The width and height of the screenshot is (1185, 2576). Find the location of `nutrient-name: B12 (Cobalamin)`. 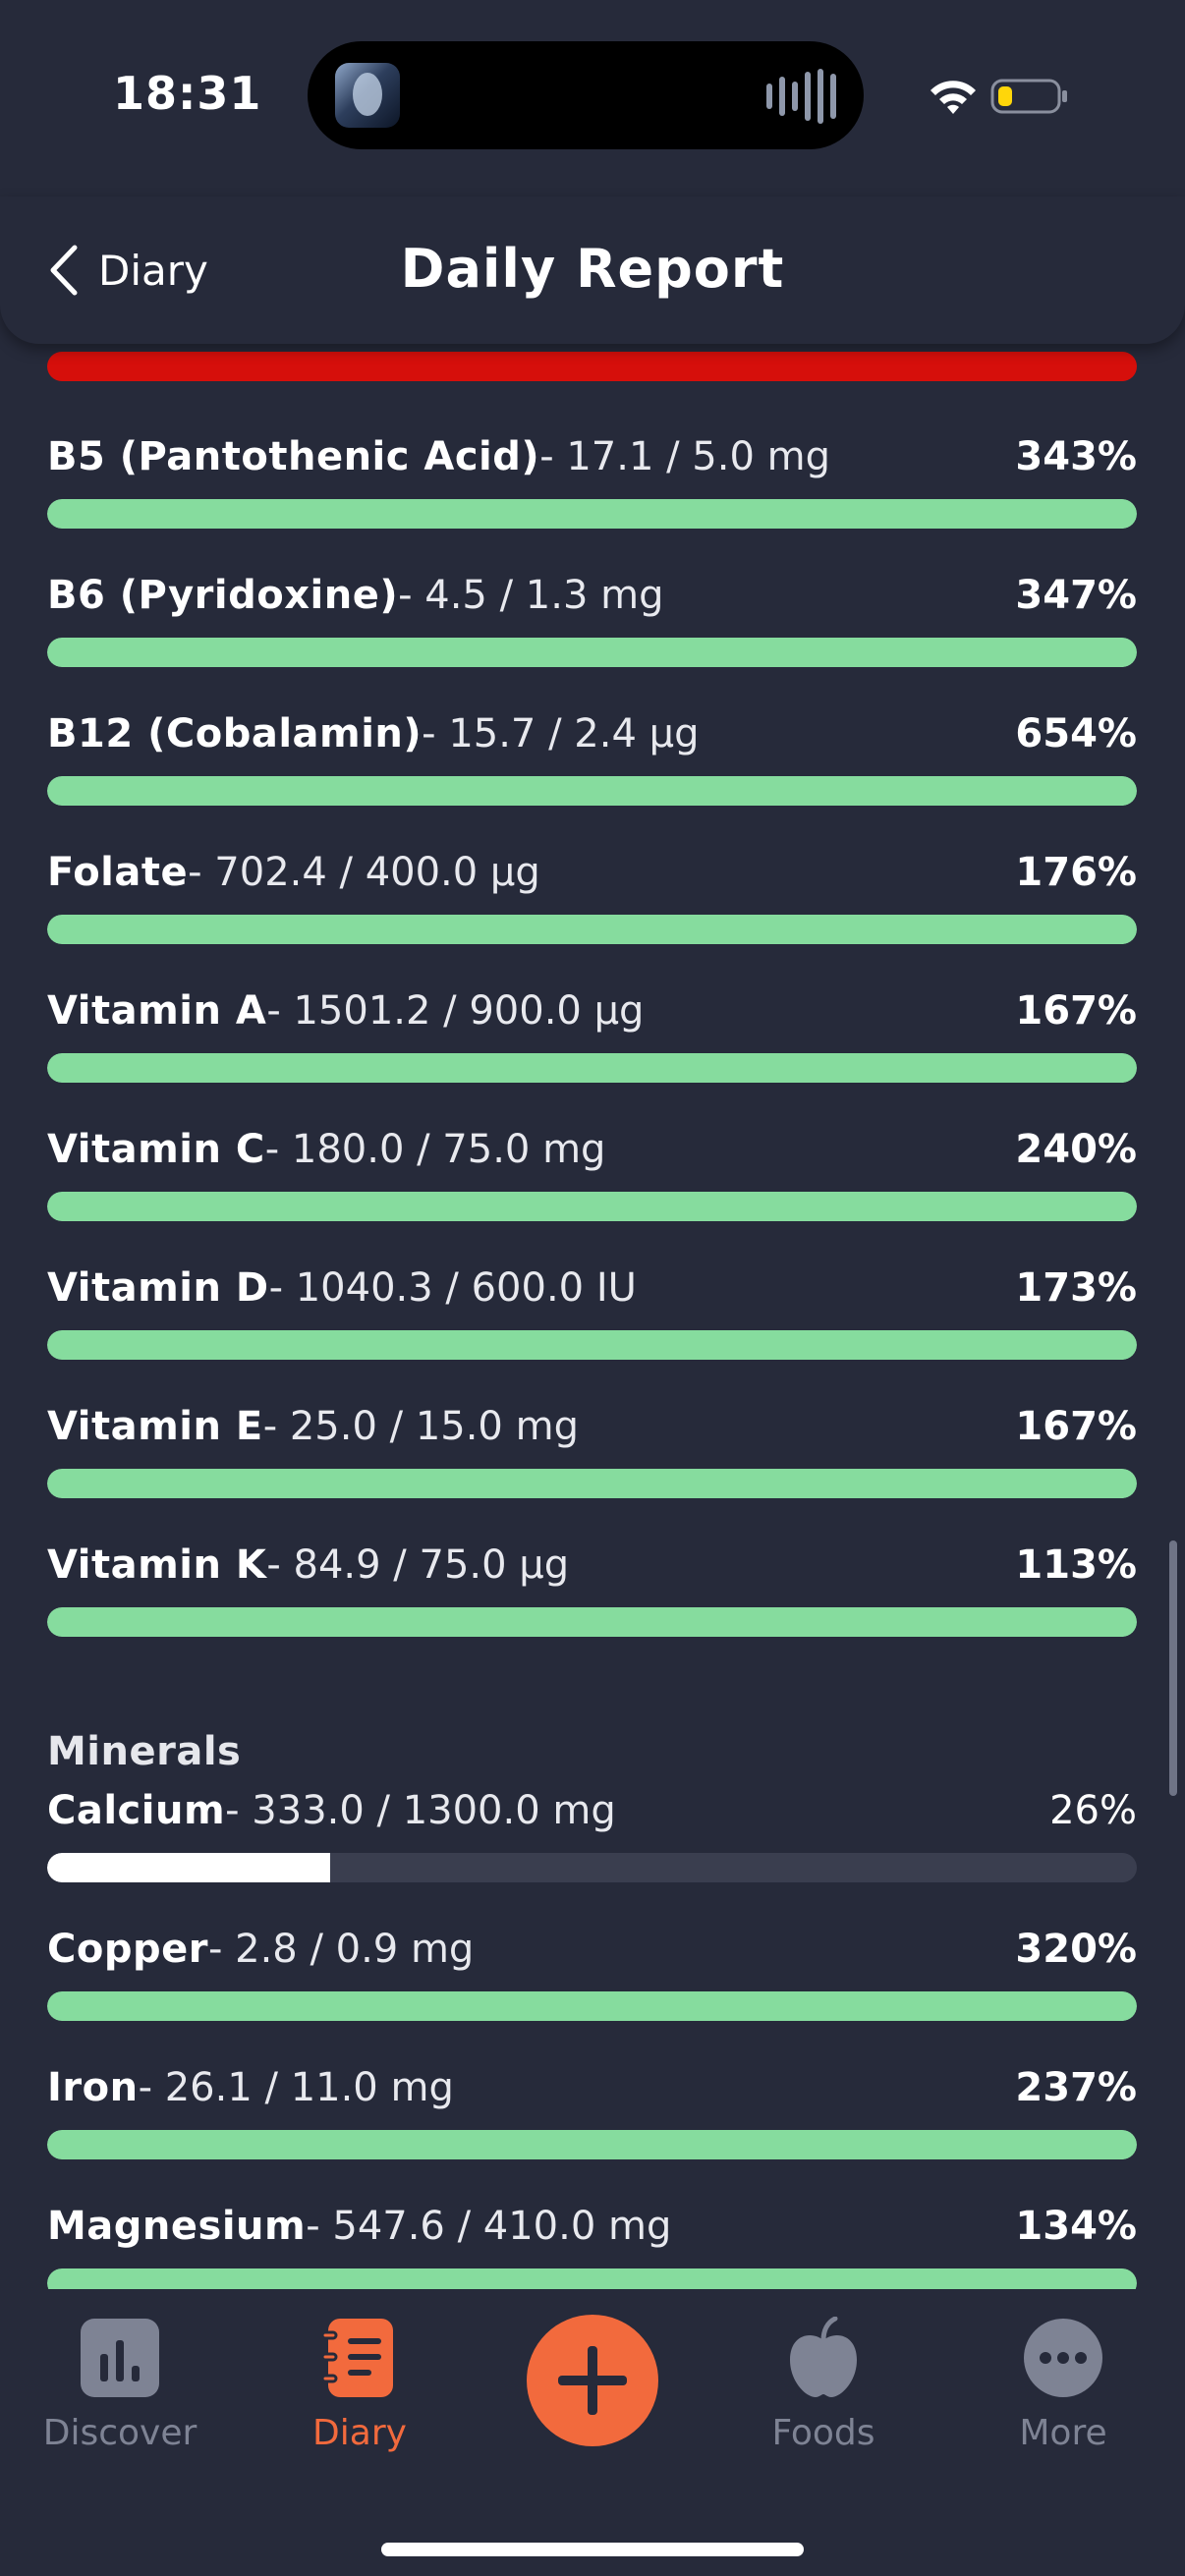

nutrient-name: B12 (Cobalamin) is located at coordinates (235, 733).